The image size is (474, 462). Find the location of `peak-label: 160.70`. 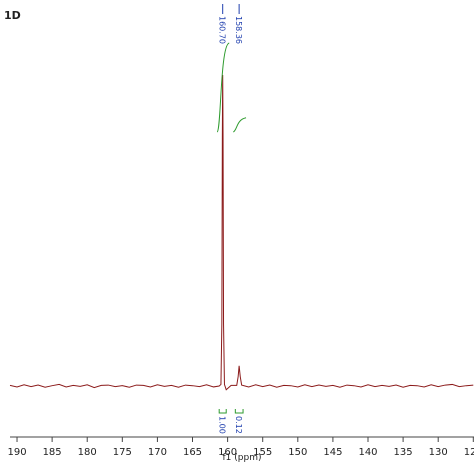

peak-label: 160.70 is located at coordinates (222, 30).